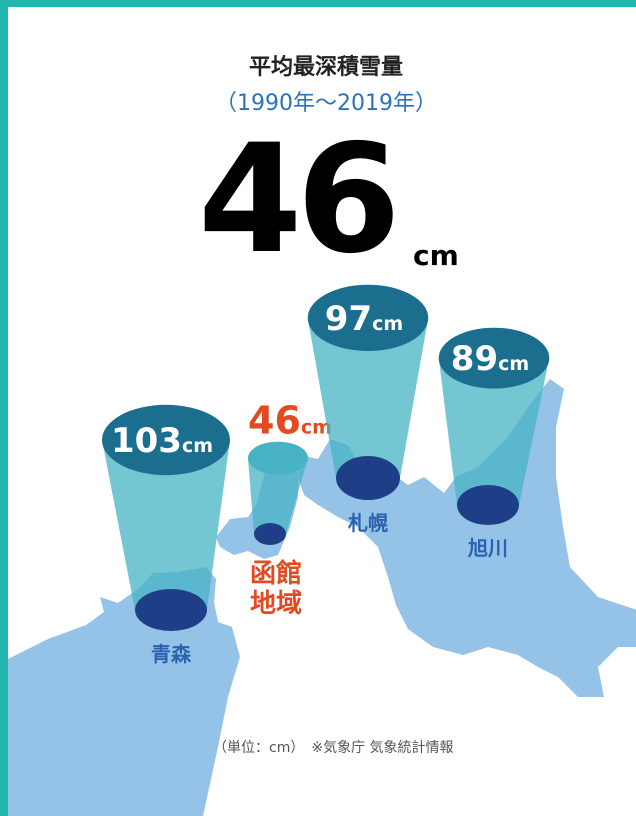 The image size is (636, 816). What do you see at coordinates (276, 573) in the screenshot?
I see `city-label: 函館` at bounding box center [276, 573].